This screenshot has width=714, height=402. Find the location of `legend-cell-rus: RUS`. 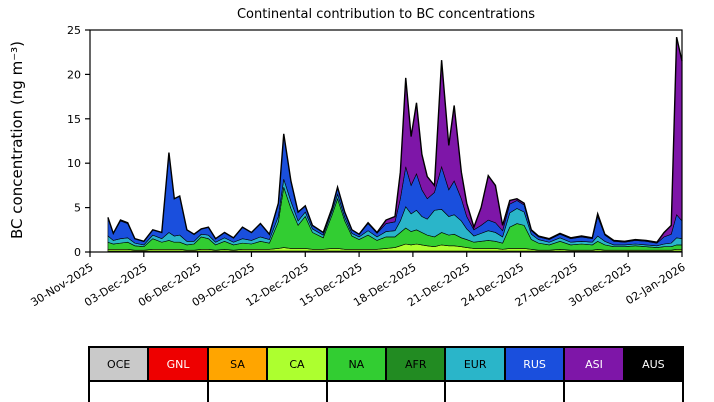

legend-cell-rus: RUS is located at coordinates (535, 364).